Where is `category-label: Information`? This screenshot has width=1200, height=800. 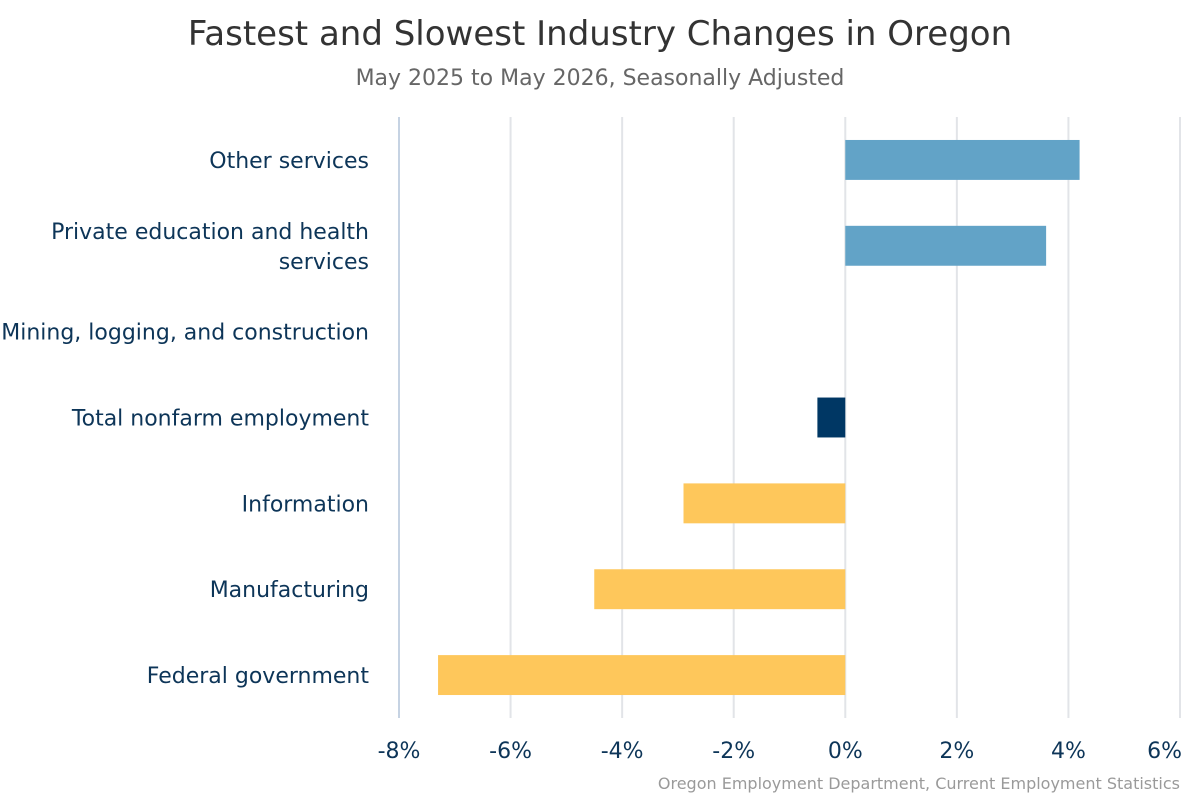 category-label: Information is located at coordinates (305, 504).